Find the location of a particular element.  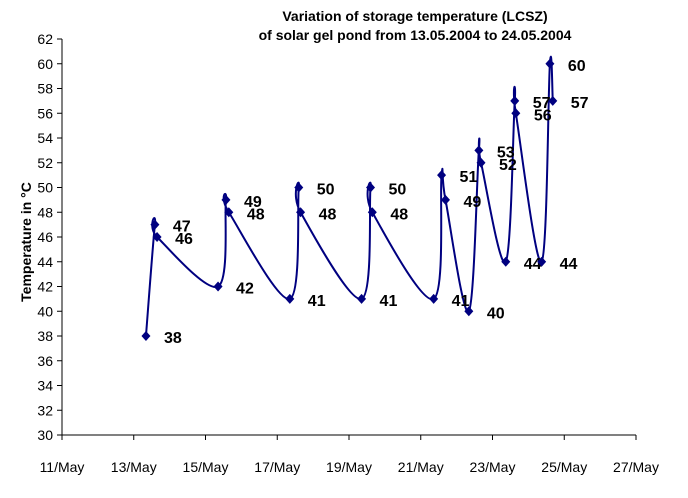

y-tick-label: 56 is located at coordinates (45, 113).